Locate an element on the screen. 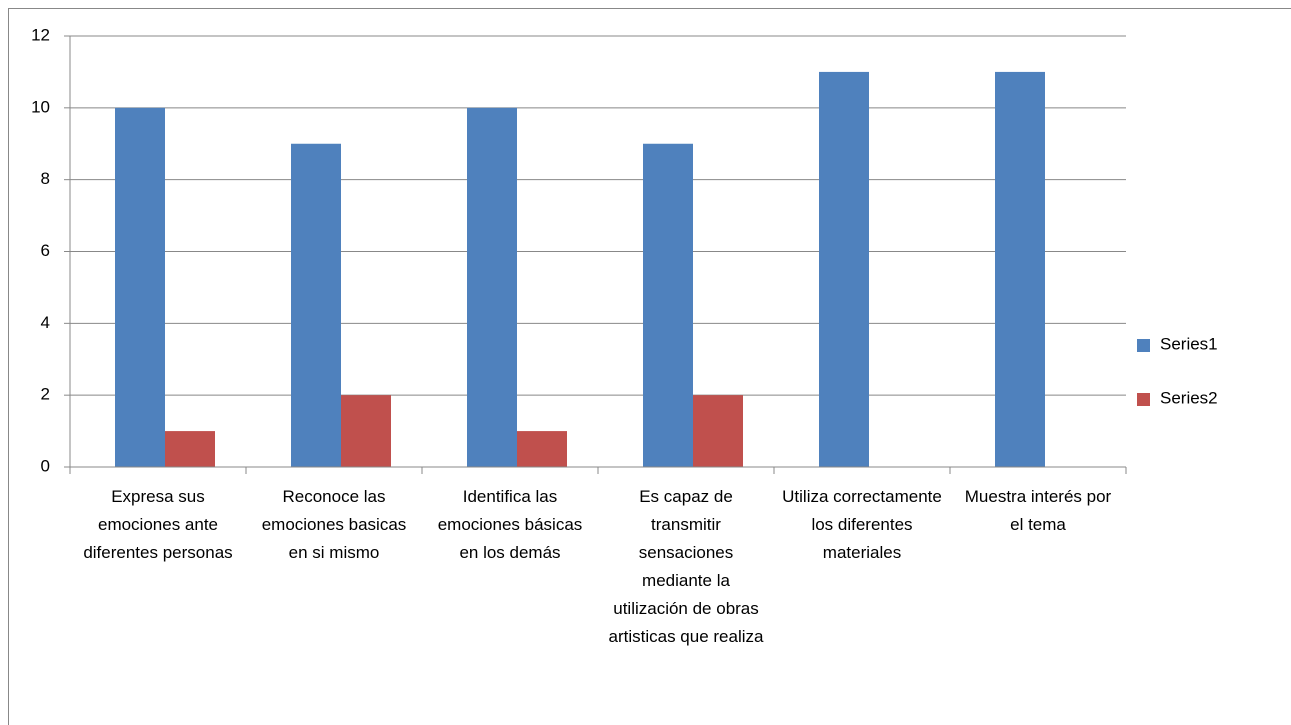 The width and height of the screenshot is (1291, 725). x-tick-label-line: Utiliza correctamente is located at coordinates (862, 496).